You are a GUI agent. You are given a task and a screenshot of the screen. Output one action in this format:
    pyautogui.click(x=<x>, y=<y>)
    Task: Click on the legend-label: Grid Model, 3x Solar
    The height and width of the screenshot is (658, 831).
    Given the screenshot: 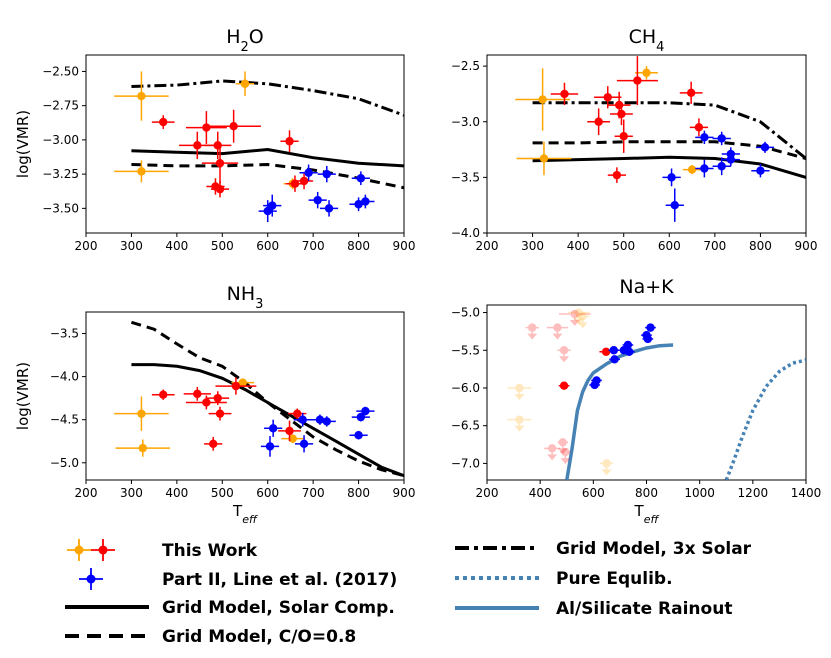 What is the action you would take?
    pyautogui.click(x=654, y=549)
    